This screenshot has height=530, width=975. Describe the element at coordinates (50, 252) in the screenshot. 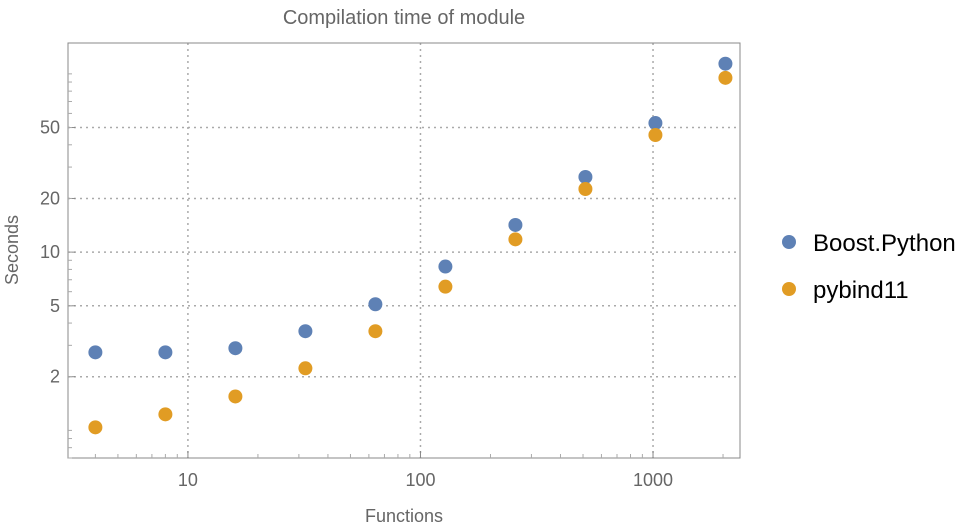

I see `y-tick-label: 10` at that location.